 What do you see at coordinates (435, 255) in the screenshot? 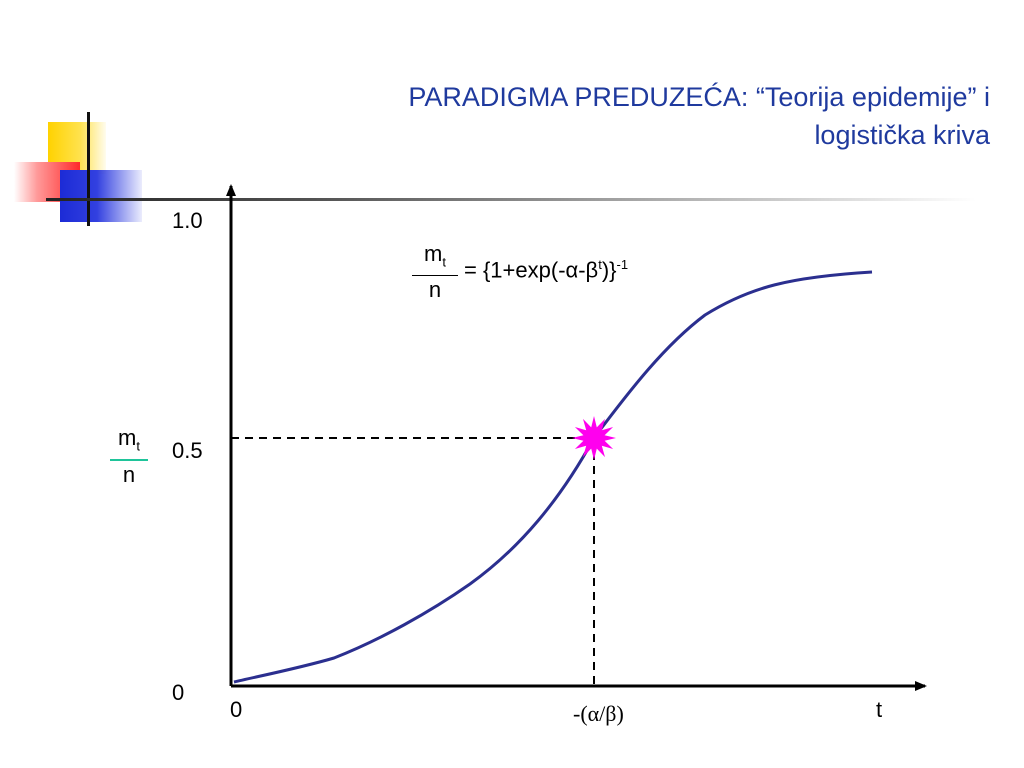
I see `formula-numerator: mt` at bounding box center [435, 255].